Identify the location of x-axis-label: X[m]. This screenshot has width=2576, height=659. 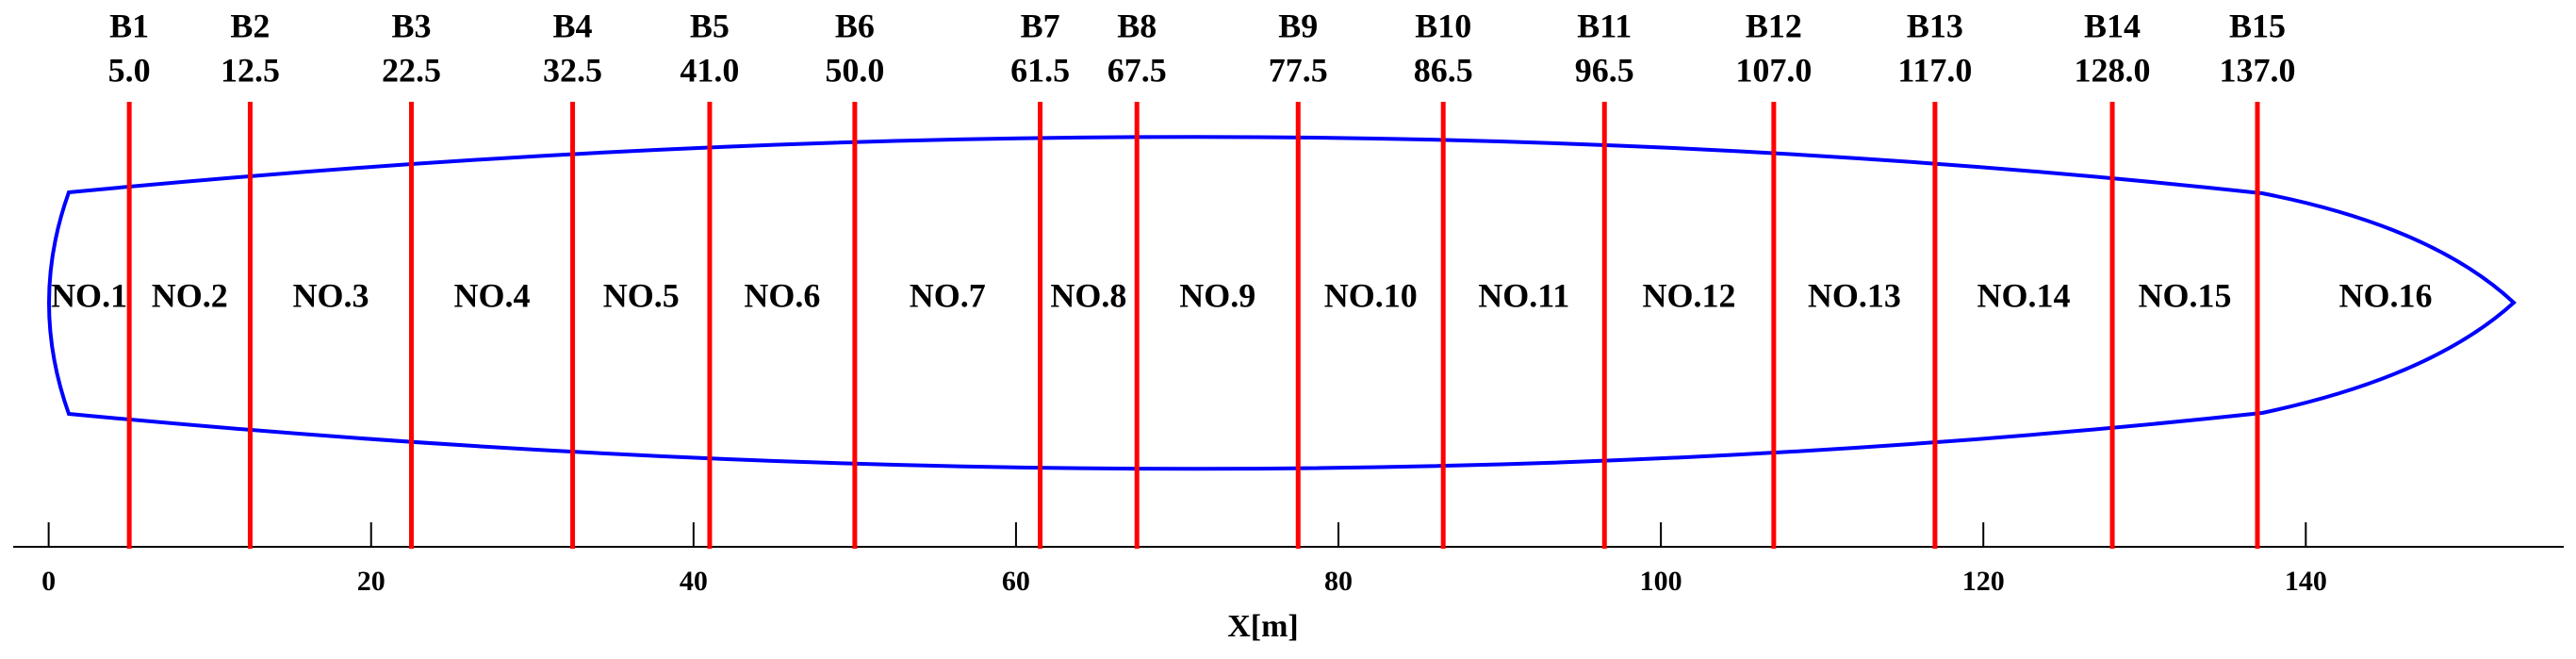
(1263, 626).